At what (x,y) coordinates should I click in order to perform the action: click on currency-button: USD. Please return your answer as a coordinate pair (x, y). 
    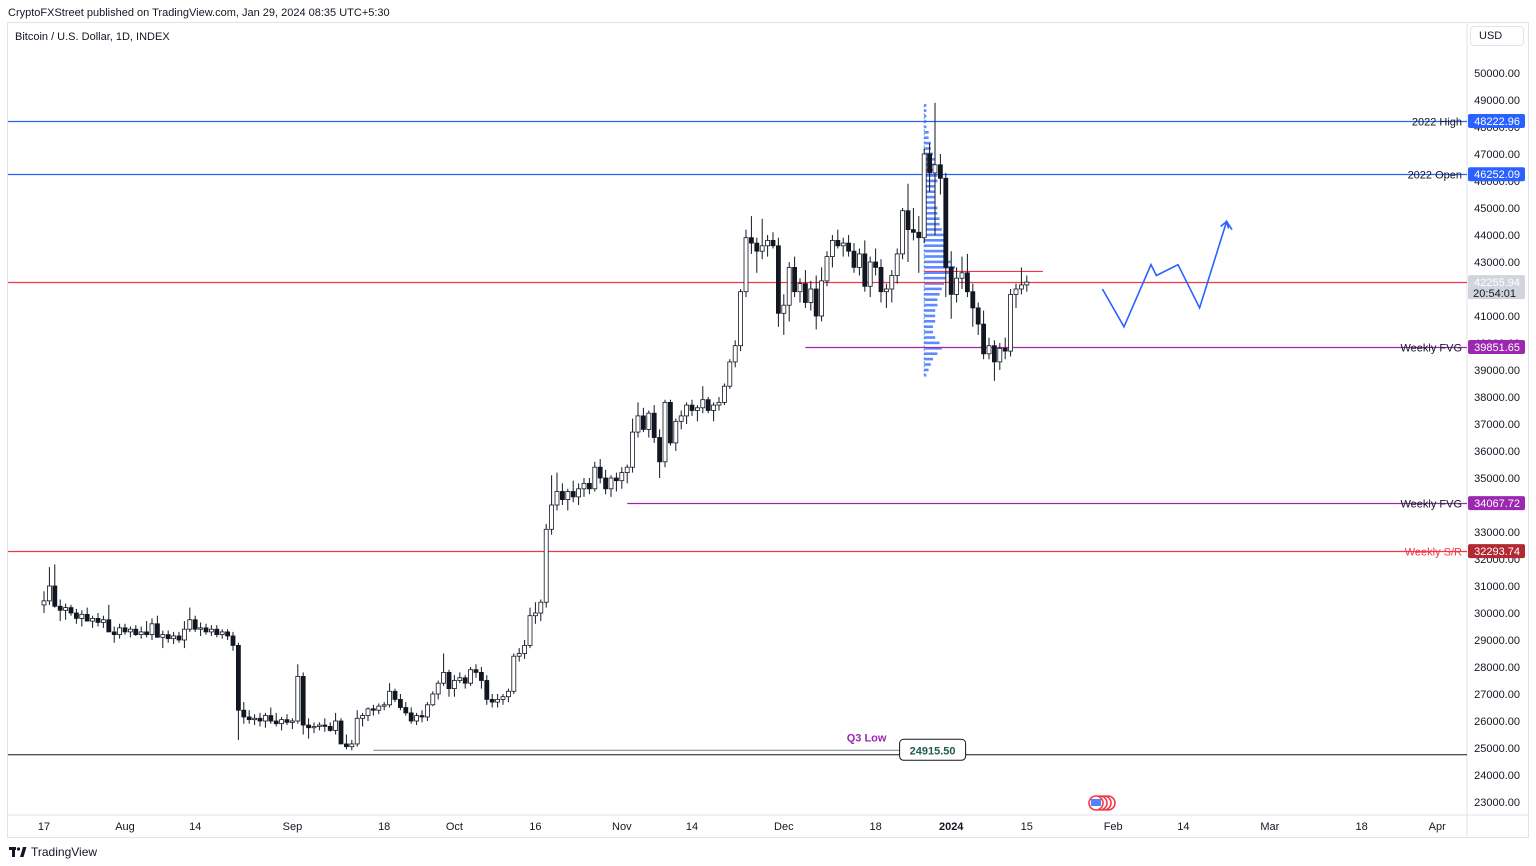
    Looking at the image, I should click on (1497, 36).